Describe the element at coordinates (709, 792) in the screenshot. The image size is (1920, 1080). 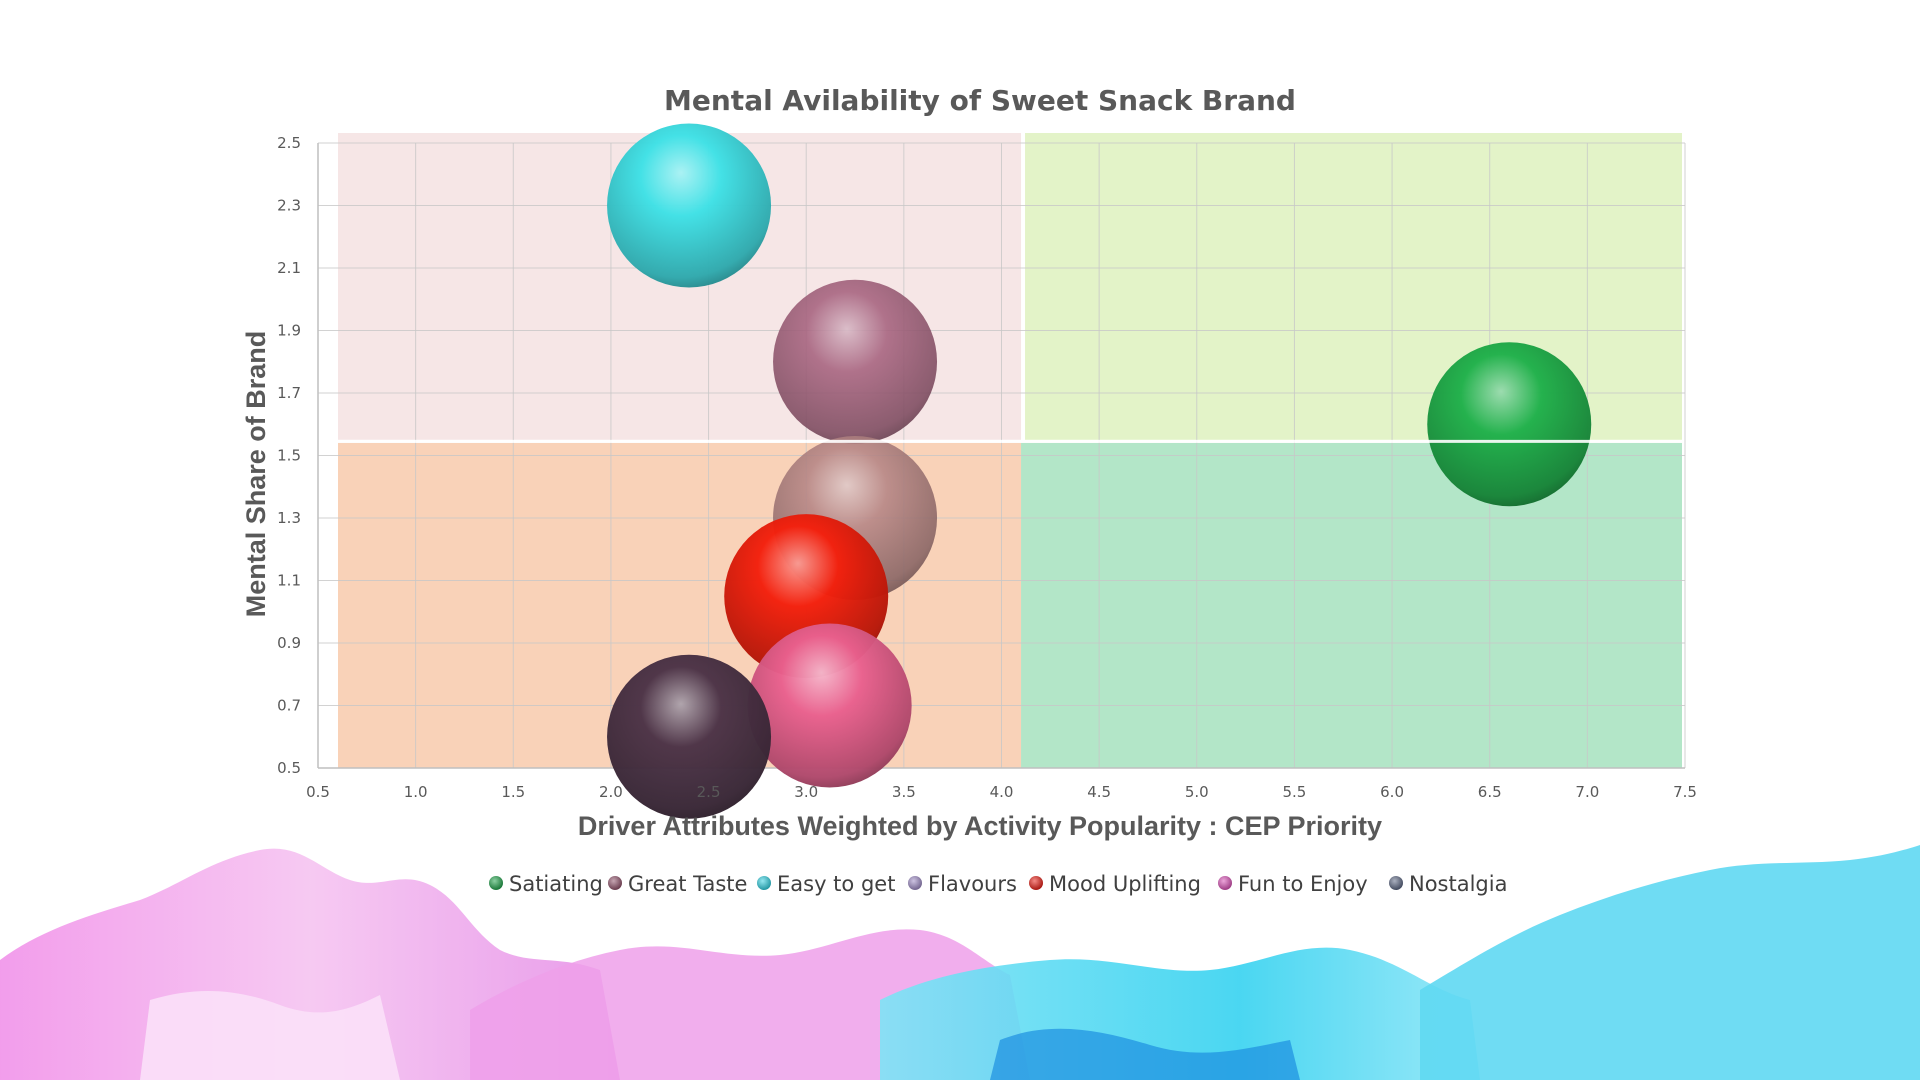
I see `x-tick-label: 2.5` at that location.